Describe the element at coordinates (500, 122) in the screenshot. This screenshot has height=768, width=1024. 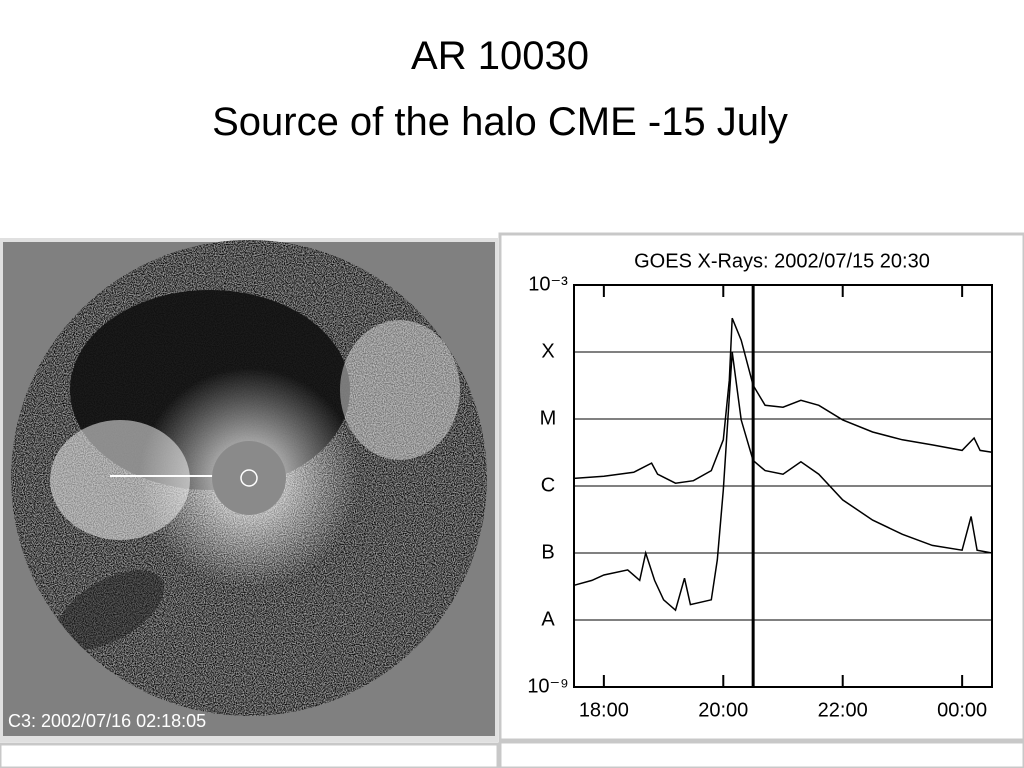
I see `slide-subtitle: Source of the halo CME -15 July` at that location.